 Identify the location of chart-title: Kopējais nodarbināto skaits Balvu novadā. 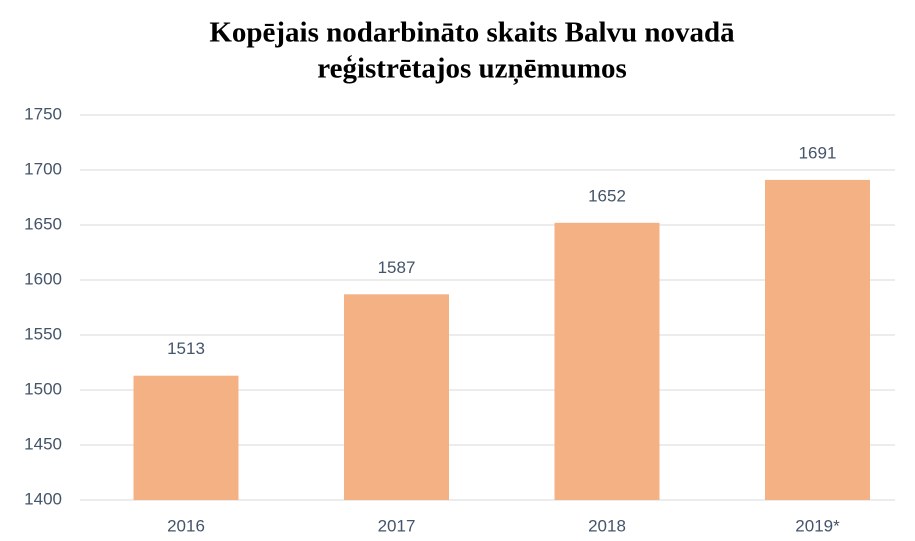
(472, 33).